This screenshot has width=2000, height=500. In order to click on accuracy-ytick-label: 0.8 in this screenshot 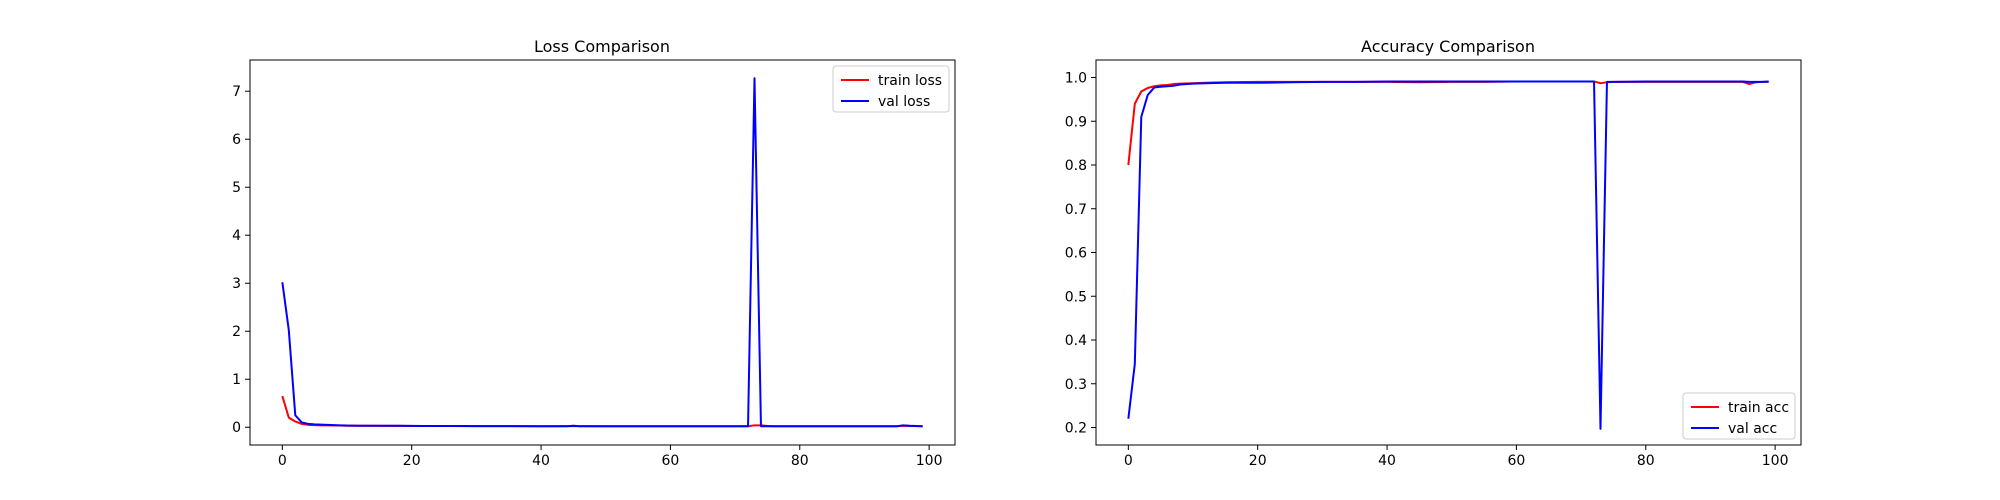, I will do `click(1076, 166)`.